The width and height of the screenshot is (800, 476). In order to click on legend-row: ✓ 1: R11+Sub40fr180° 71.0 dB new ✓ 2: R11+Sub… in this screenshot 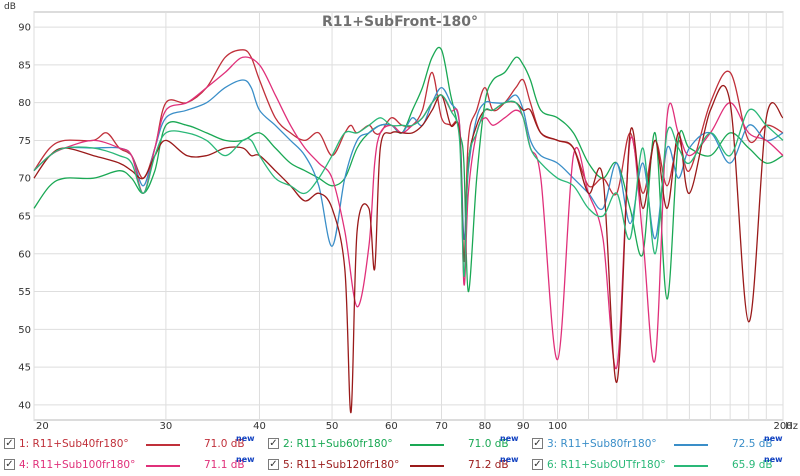, I will do `click(400, 444)`.